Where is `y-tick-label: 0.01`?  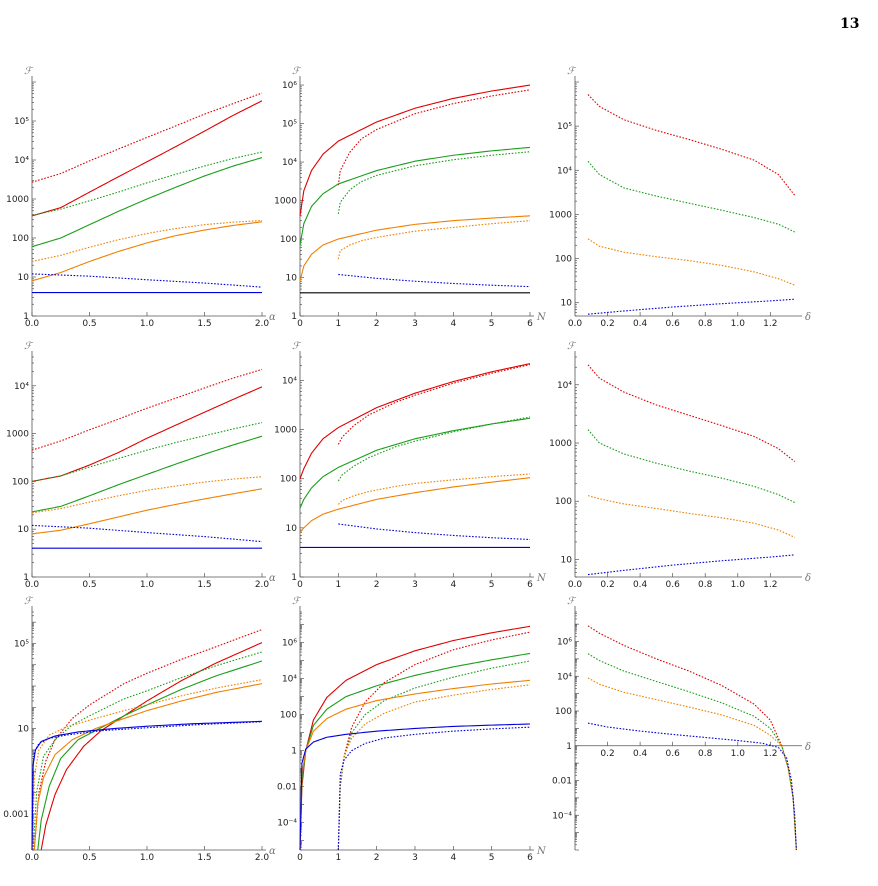
y-tick-label: 0.01 is located at coordinates (562, 782).